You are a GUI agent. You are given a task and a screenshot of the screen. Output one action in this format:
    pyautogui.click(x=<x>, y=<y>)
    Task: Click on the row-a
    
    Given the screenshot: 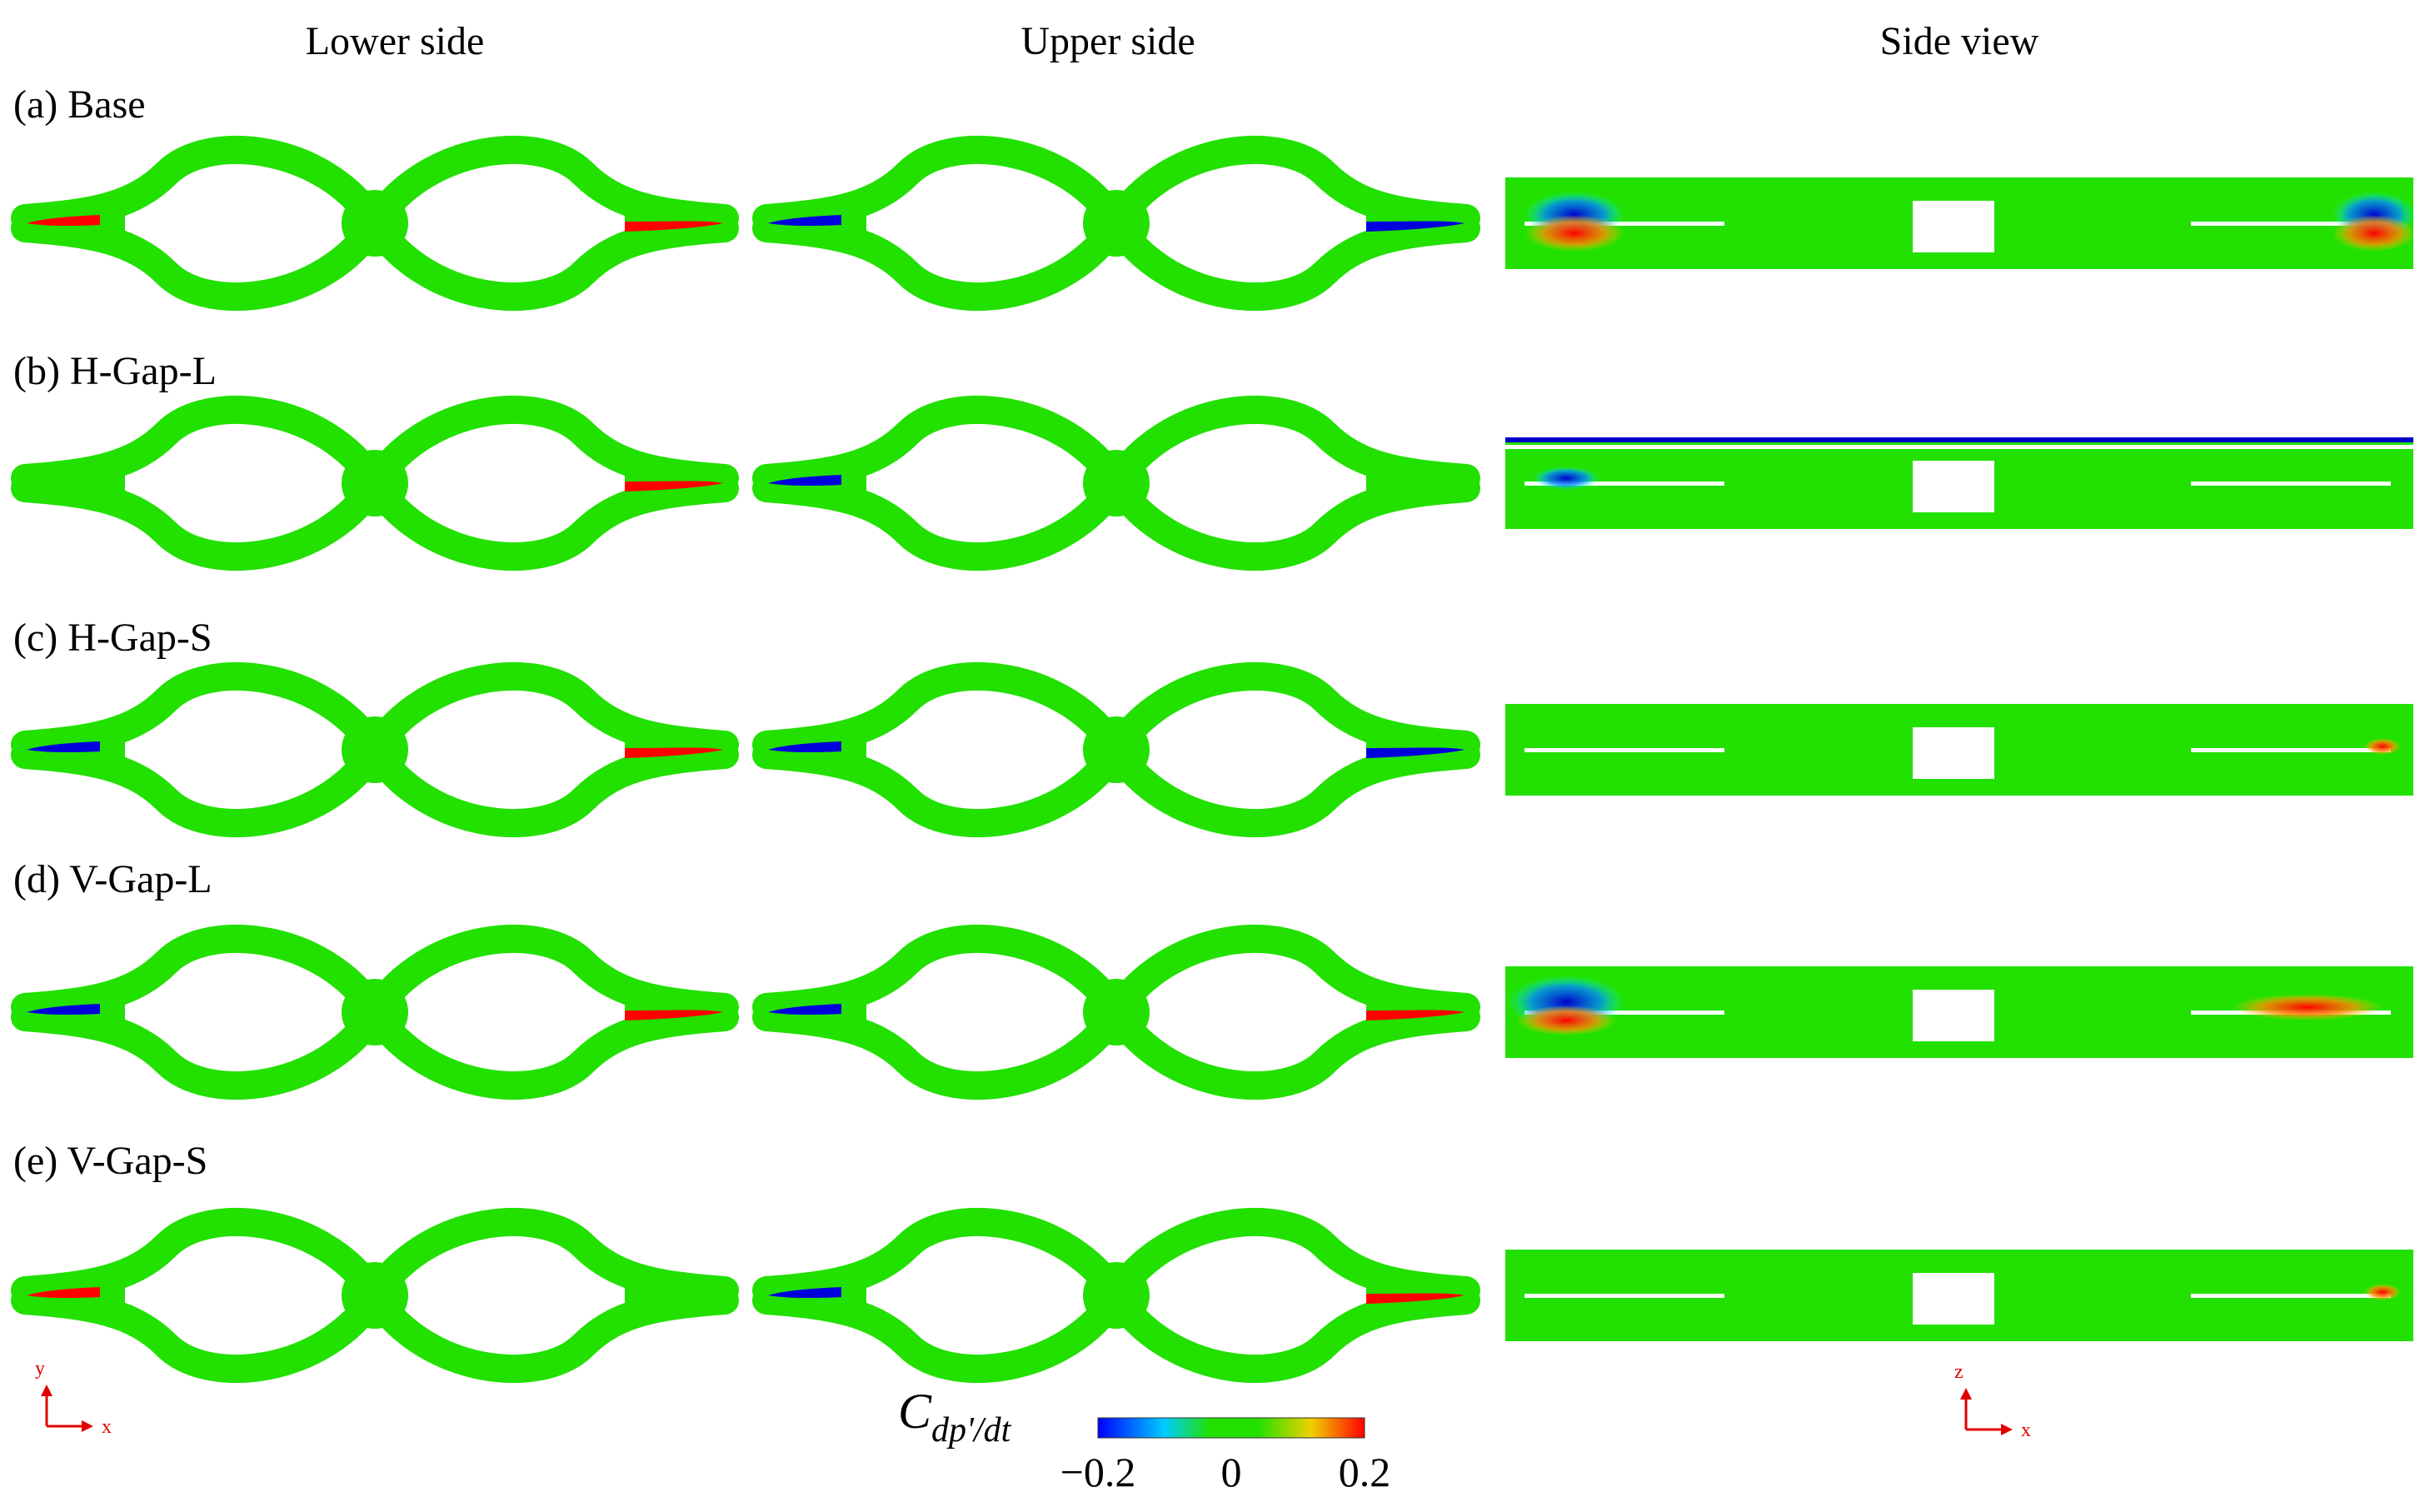 What is the action you would take?
    pyautogui.click(x=1213, y=224)
    